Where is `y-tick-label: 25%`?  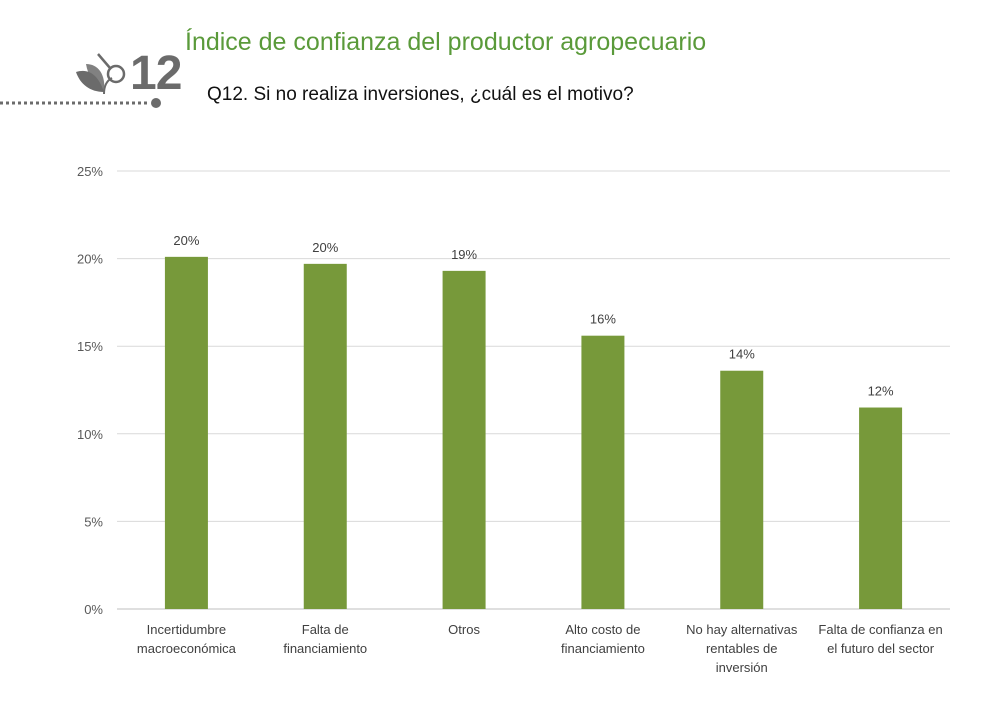 y-tick-label: 25% is located at coordinates (90, 171).